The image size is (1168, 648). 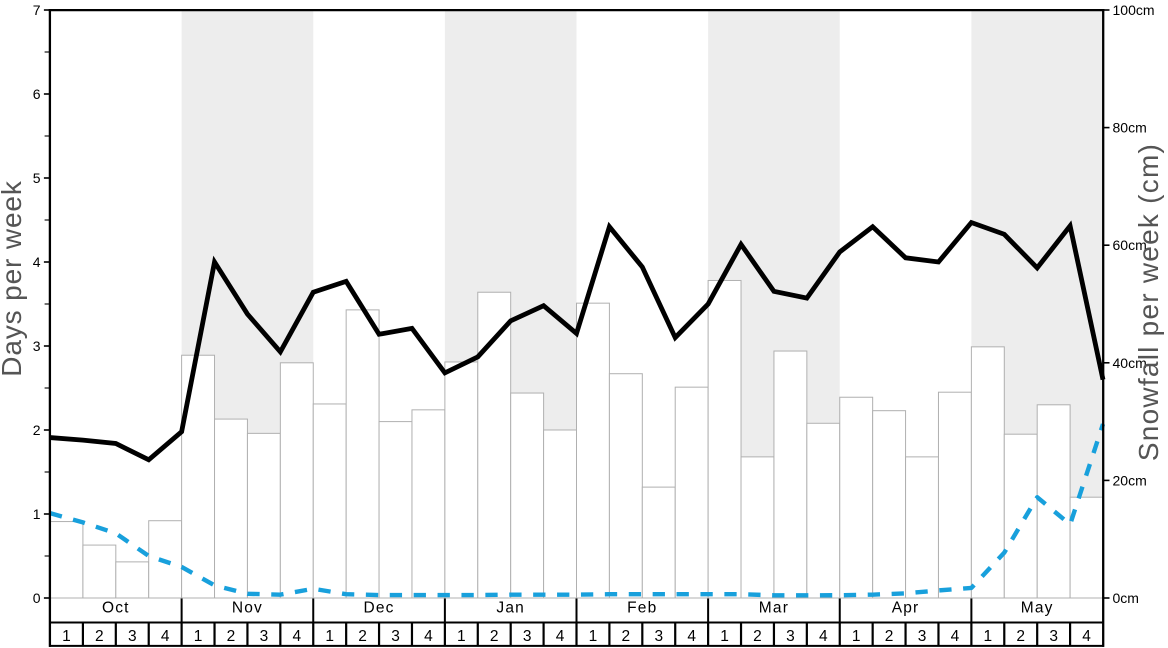 What do you see at coordinates (906, 607) in the screenshot?
I see `svg-text: Apr` at bounding box center [906, 607].